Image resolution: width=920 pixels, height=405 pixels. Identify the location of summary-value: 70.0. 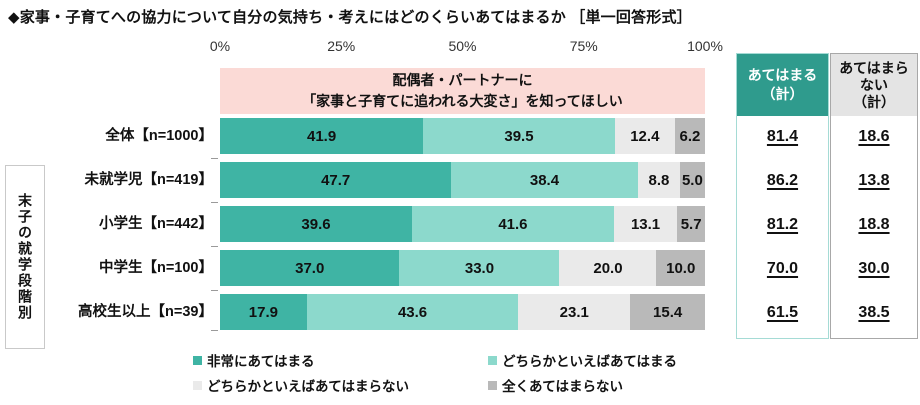
(782, 268).